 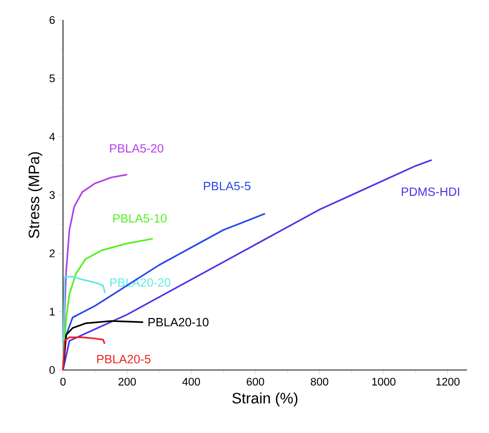 I want to click on x-tick-label: 400, so click(x=191, y=382).